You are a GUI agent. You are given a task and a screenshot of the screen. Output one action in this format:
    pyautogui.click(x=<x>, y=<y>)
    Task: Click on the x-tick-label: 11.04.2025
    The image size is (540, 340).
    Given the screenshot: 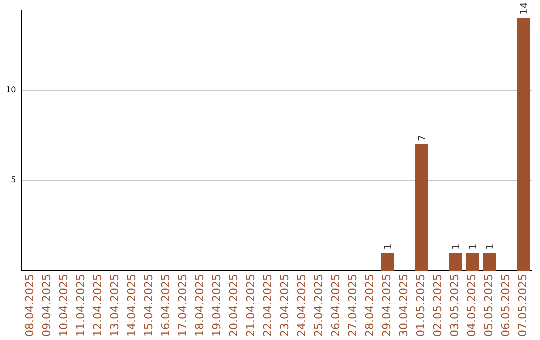 What is the action you would take?
    pyautogui.click(x=81, y=306)
    